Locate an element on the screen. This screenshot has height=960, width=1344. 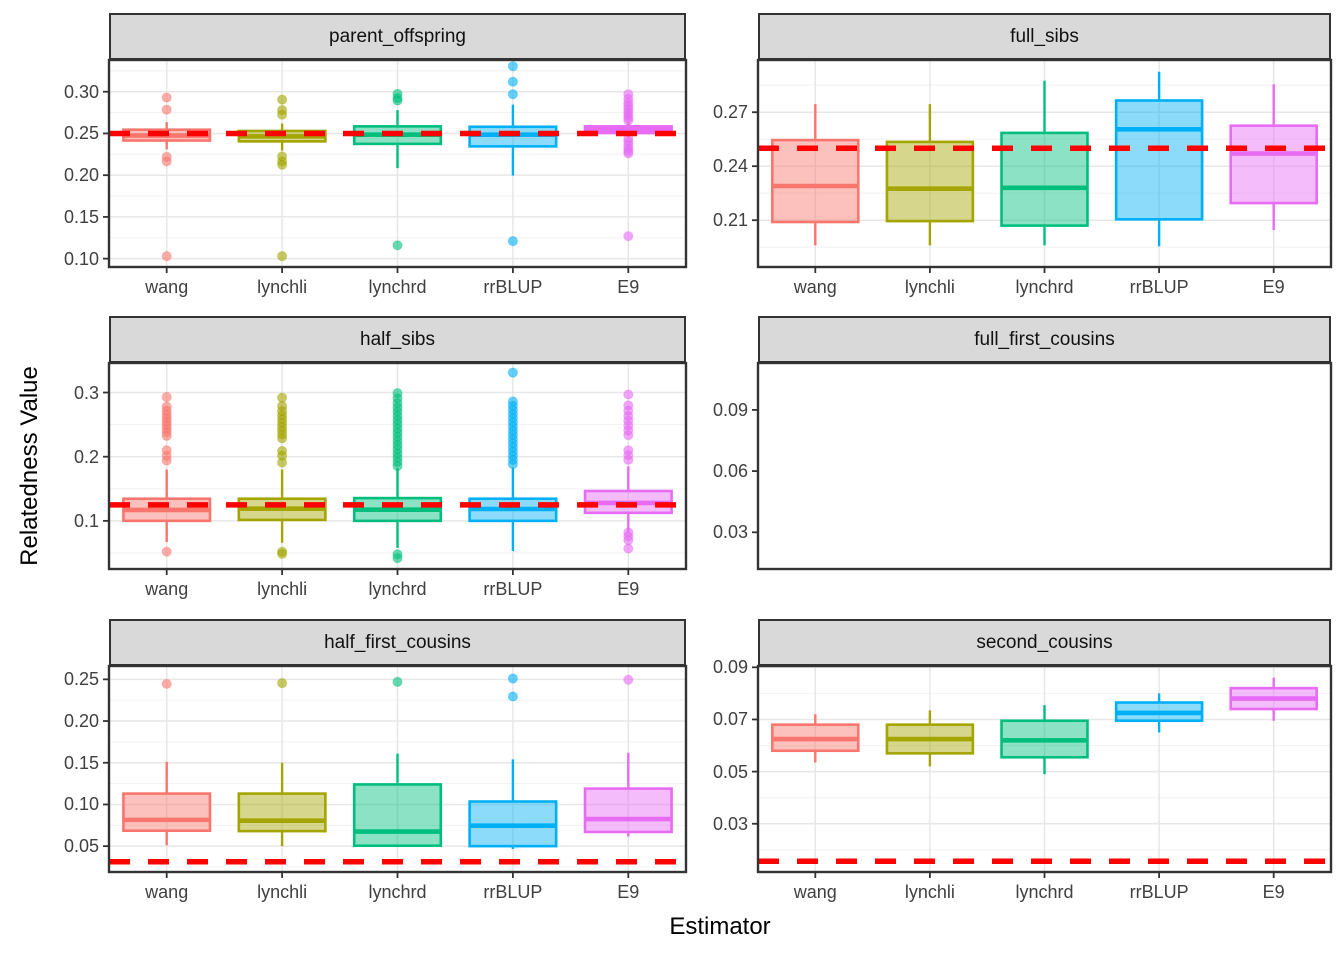
facet-strip-second_cousins: second_cousins is located at coordinates (1044, 642).